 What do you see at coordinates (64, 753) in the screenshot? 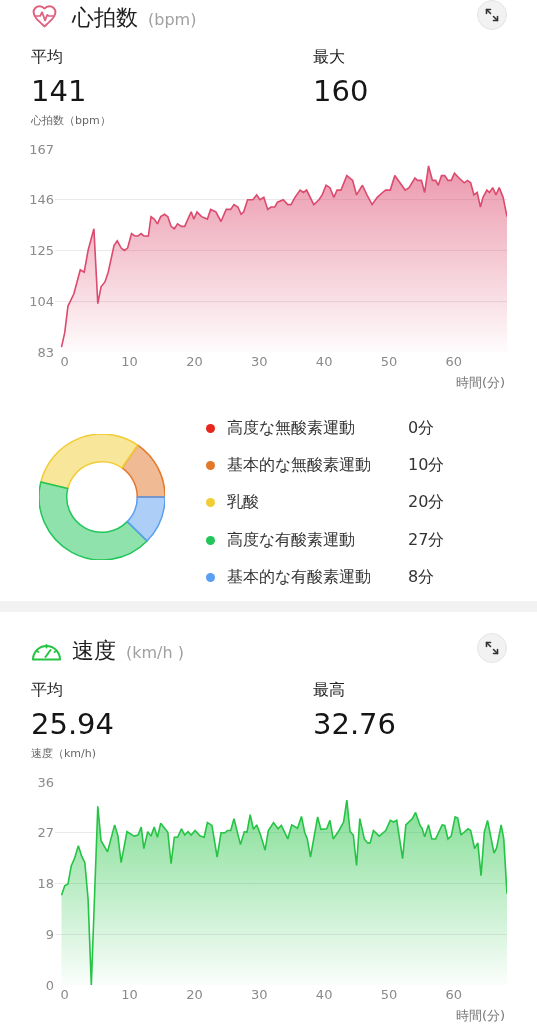
I see `y-axis-title: 速度（km/h)` at bounding box center [64, 753].